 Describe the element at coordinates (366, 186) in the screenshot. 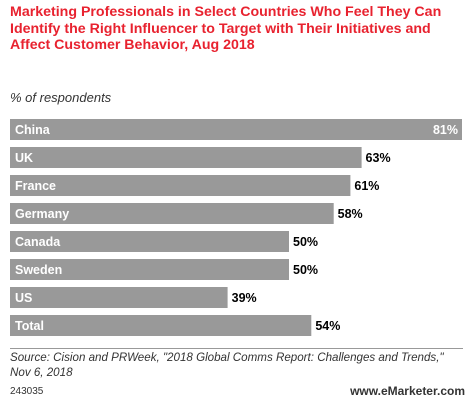

I see `value-label: 61%` at that location.